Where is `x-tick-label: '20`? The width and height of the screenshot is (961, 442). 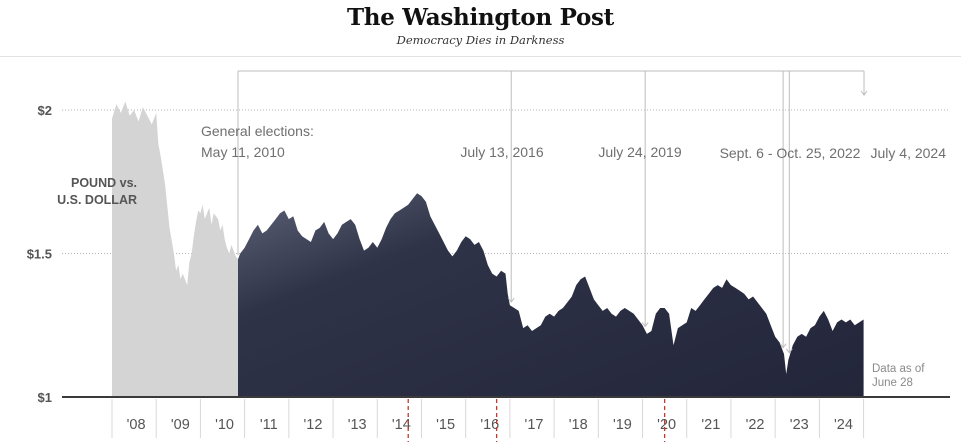
x-tick-label: '20 is located at coordinates (666, 425).